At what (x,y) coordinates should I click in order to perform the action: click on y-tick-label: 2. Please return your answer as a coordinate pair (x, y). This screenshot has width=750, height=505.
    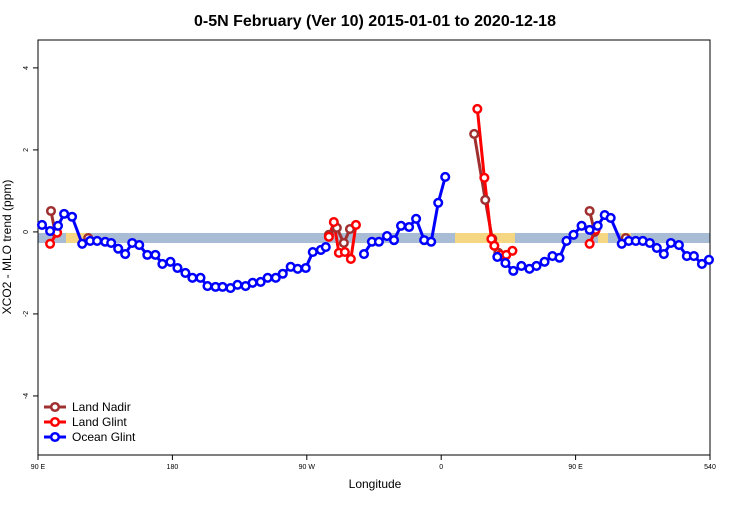
    Looking at the image, I should click on (26, 150).